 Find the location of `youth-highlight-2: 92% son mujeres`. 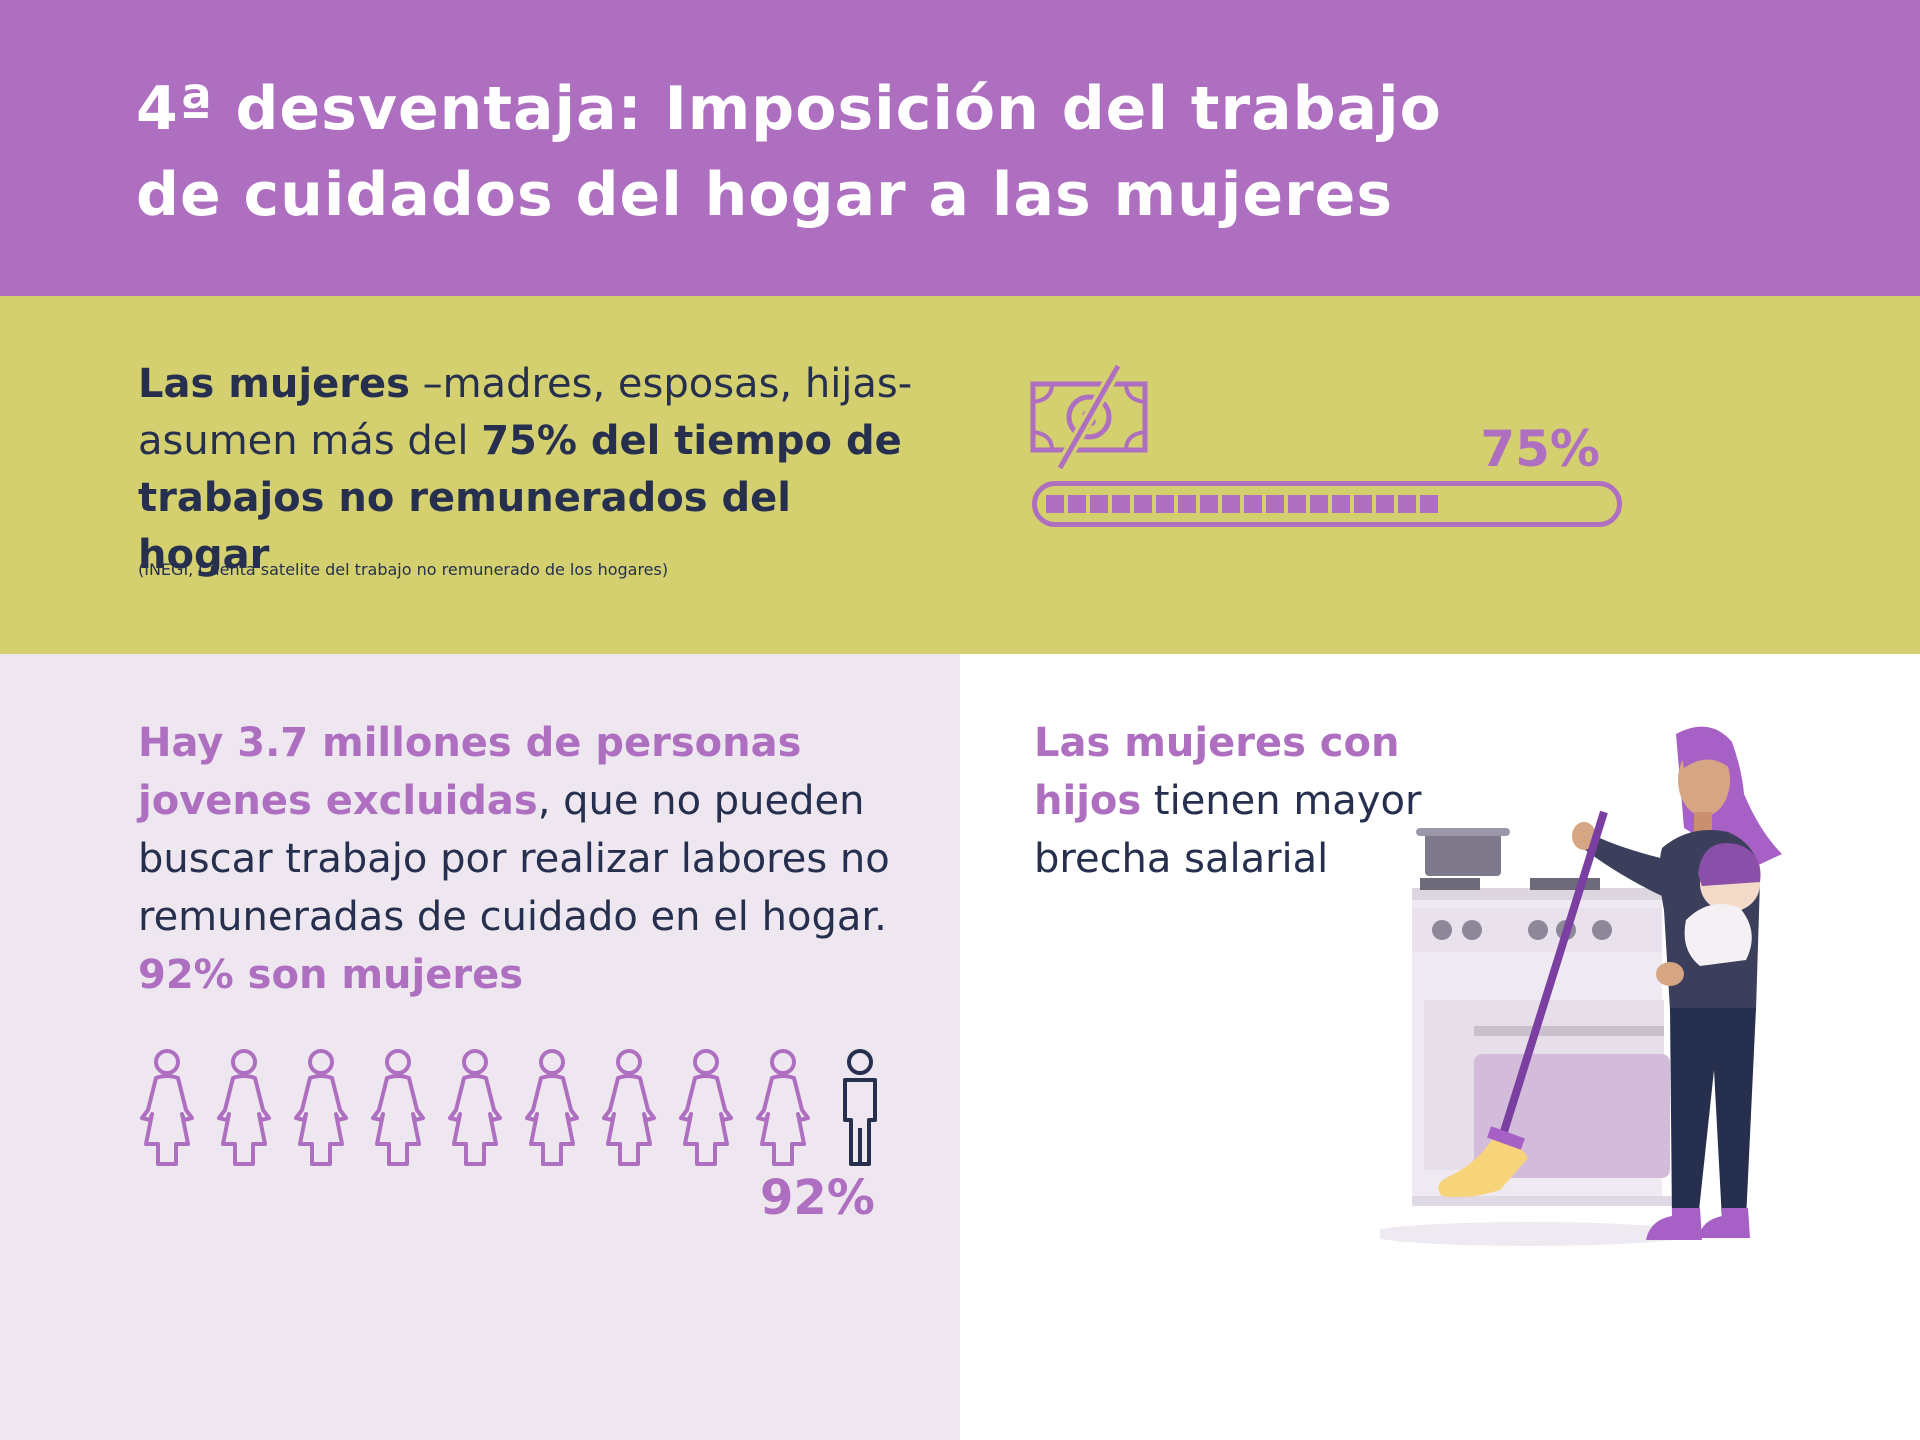

youth-highlight-2: 92% son mujeres is located at coordinates (331, 975).